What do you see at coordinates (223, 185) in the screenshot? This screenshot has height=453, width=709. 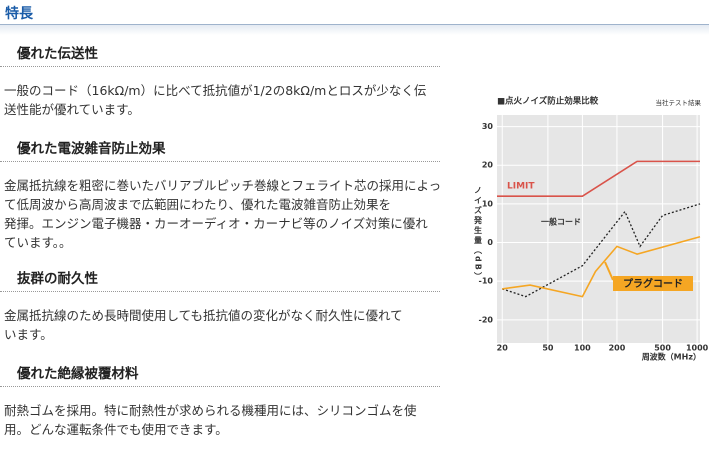 I see `body-line: 金属抵抗線を粗密に巻いたバリアブルピッチ巻線とフェライト芯の採用によっ` at bounding box center [223, 185].